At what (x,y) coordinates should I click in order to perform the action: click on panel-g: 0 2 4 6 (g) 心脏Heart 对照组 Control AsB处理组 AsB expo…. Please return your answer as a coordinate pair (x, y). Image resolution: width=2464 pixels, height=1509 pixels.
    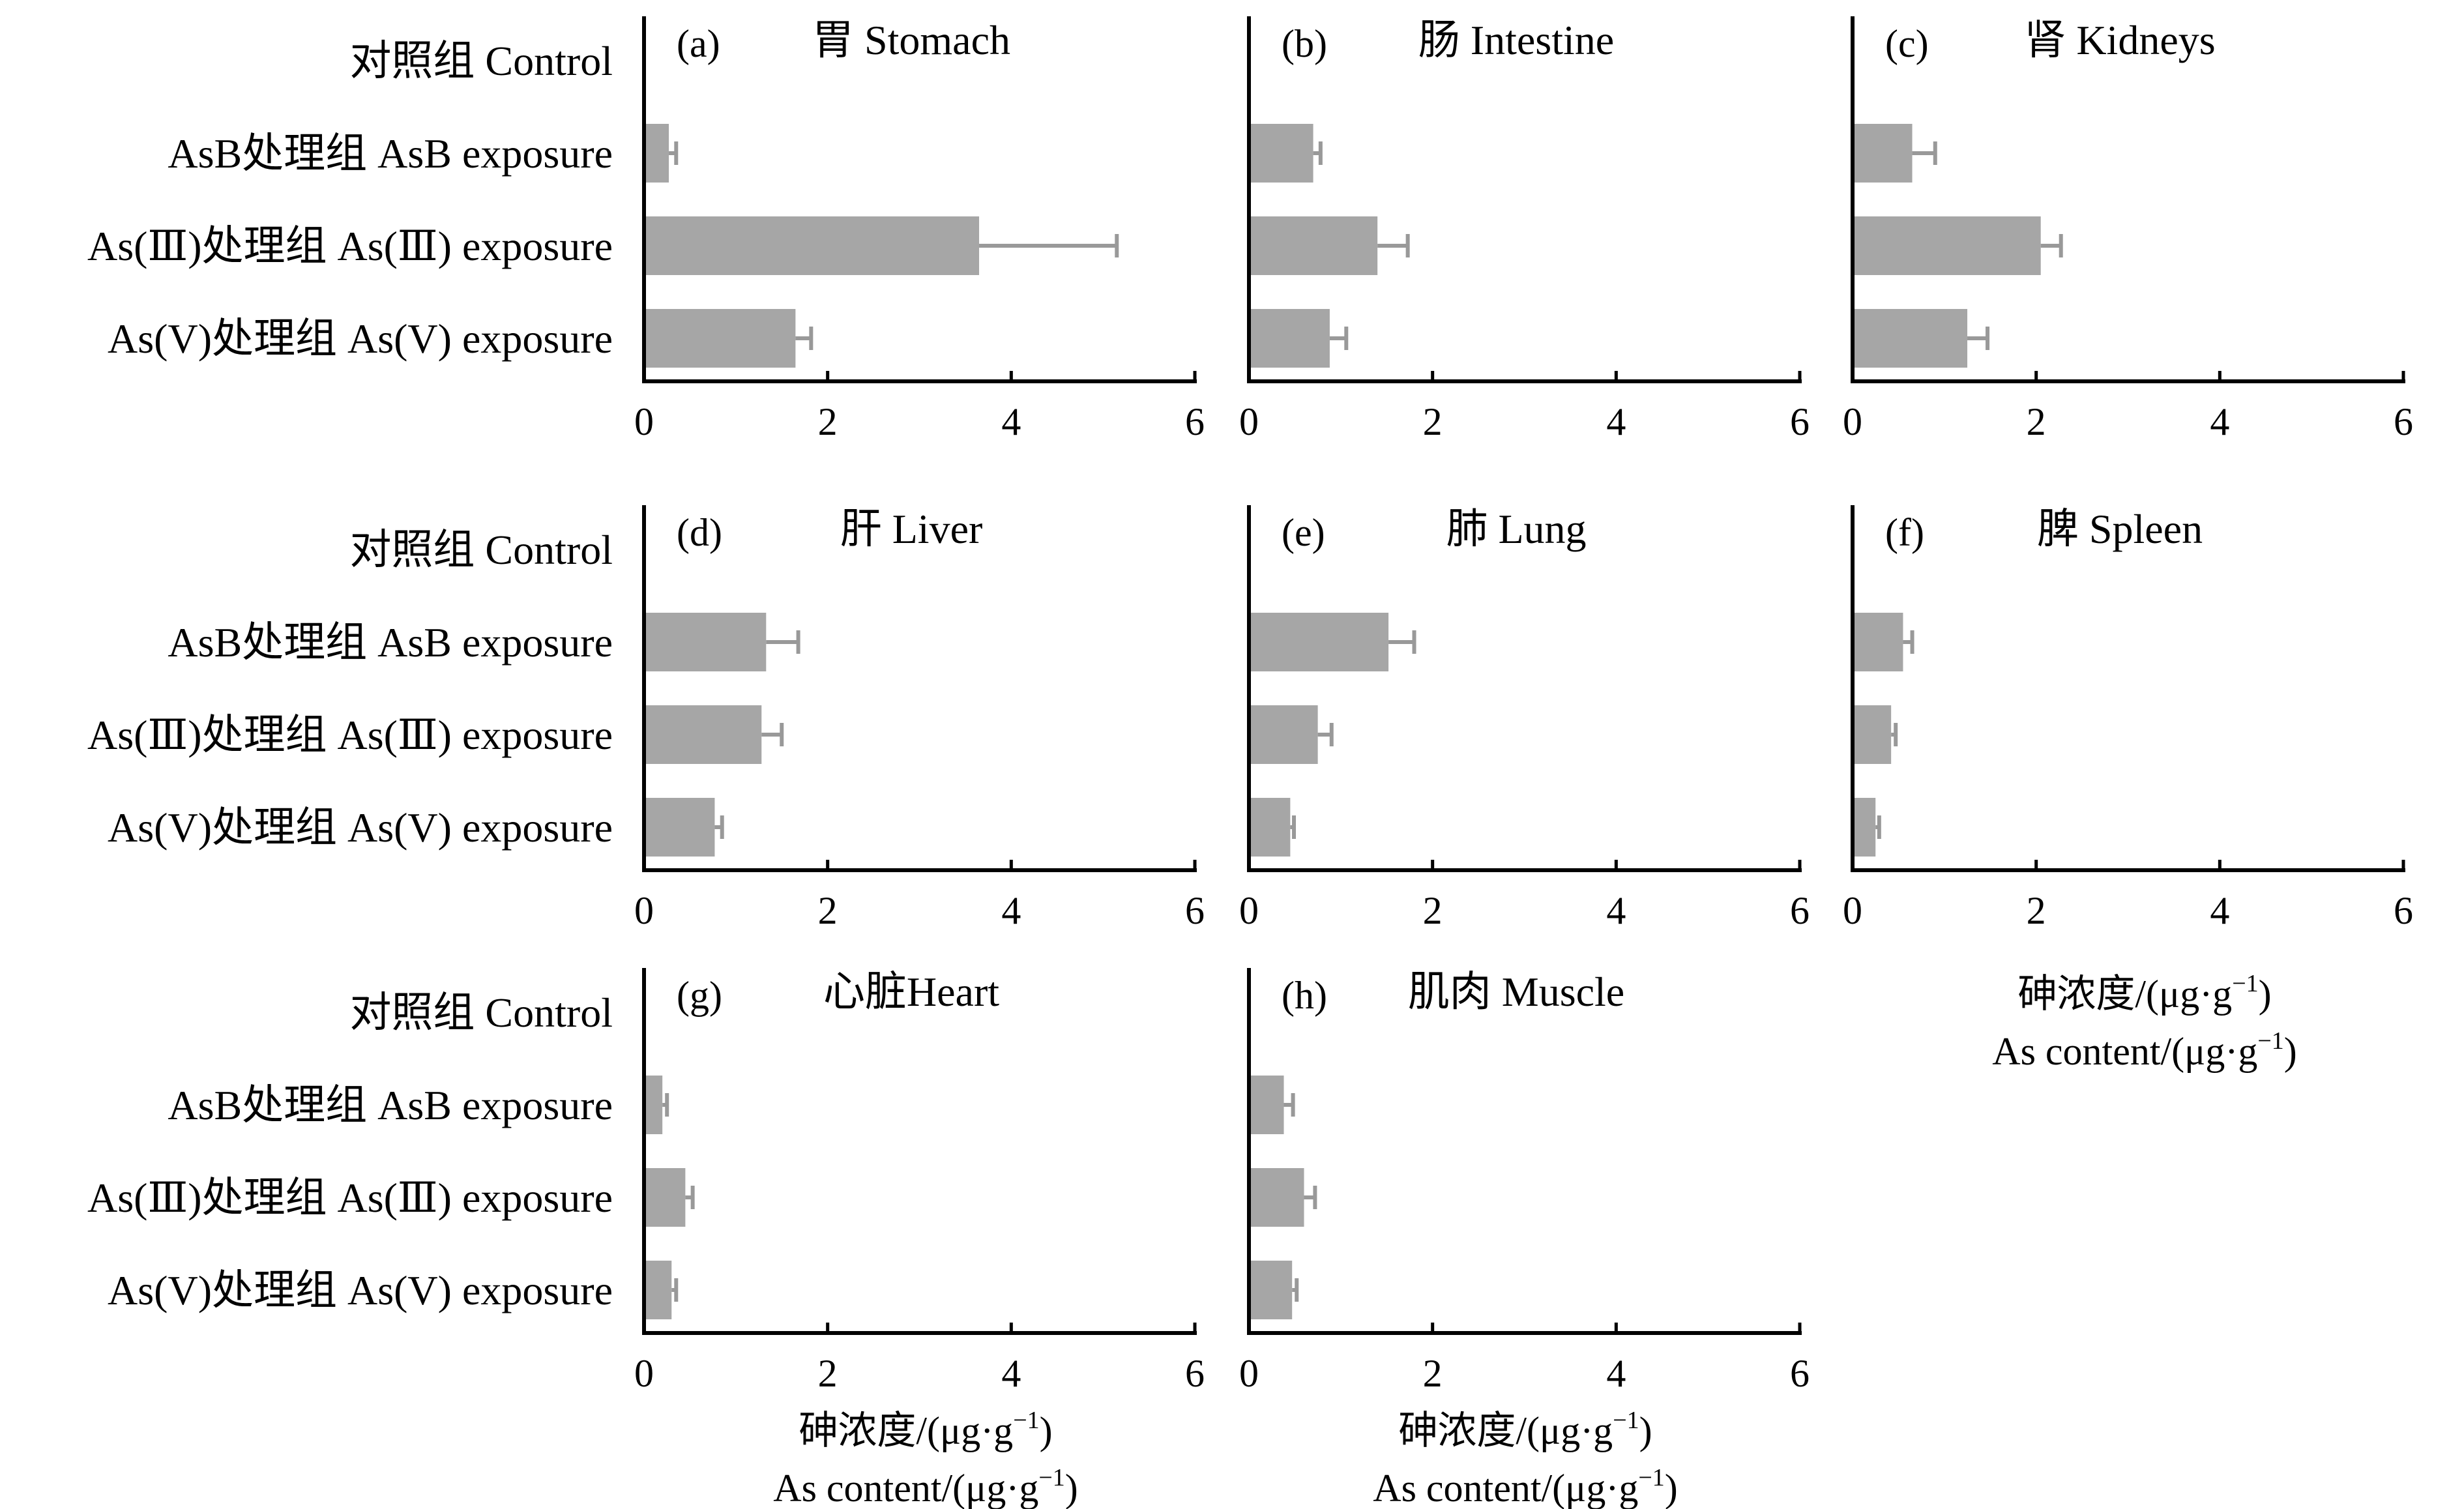
    Looking at the image, I should click on (646, 1181).